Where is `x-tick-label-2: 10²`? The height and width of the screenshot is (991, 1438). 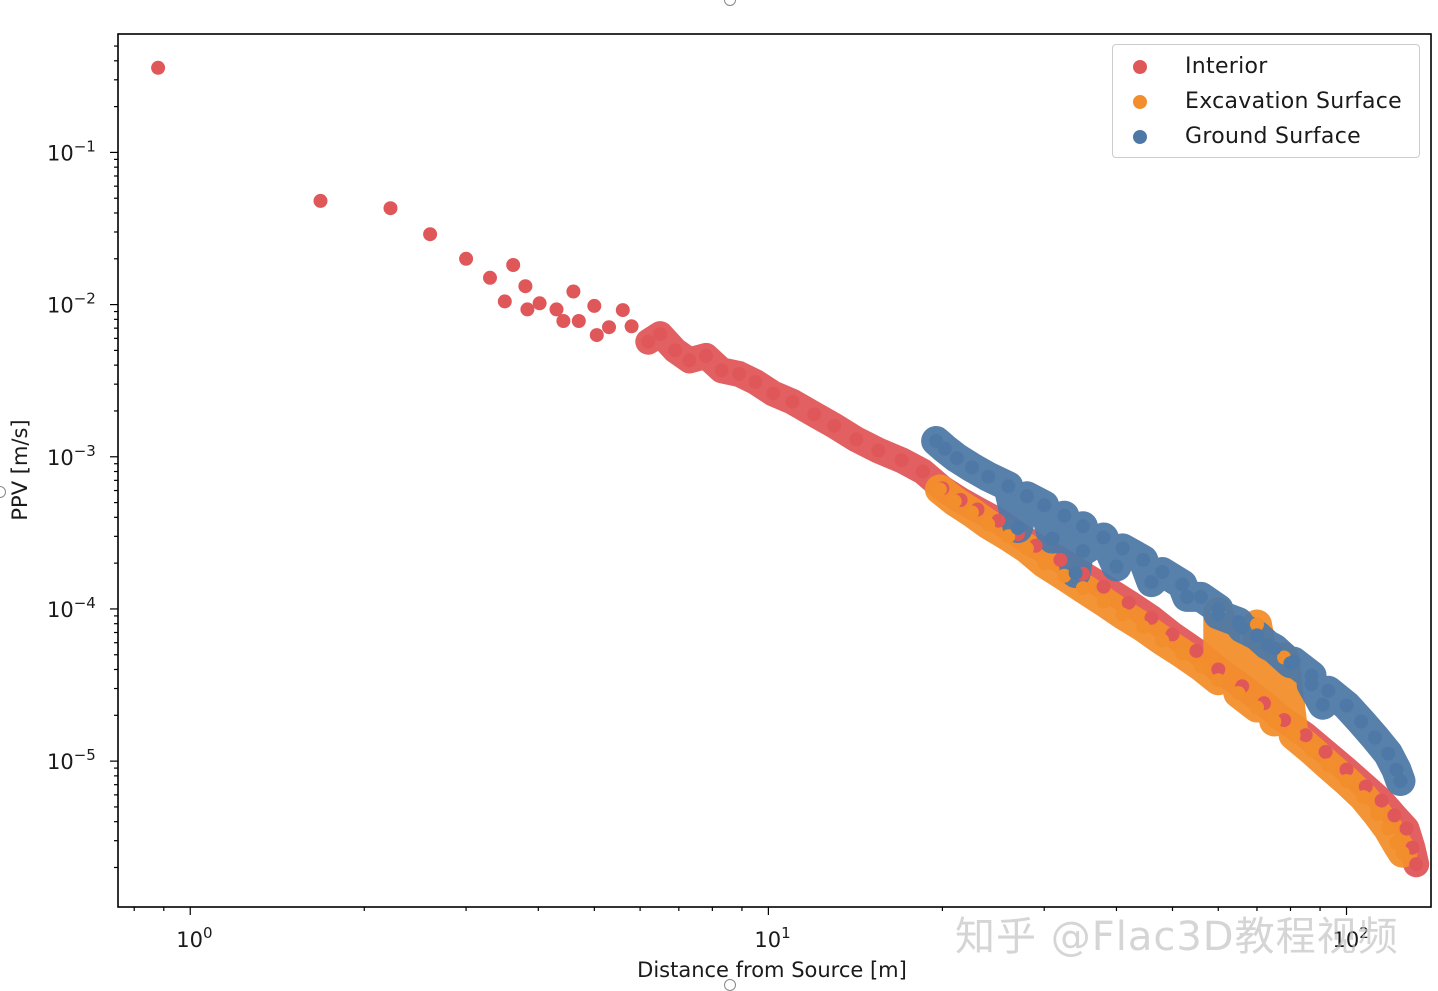 x-tick-label-2: 10² is located at coordinates (1351, 938).